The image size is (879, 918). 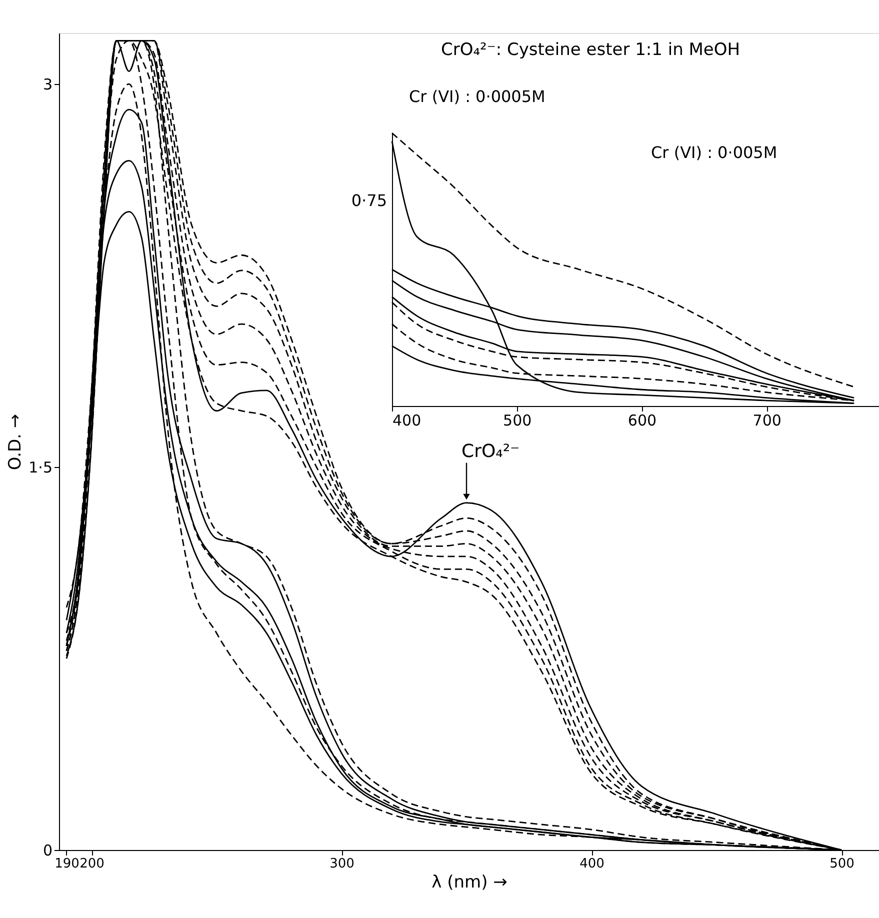 What do you see at coordinates (491, 451) in the screenshot?
I see `annotation: CrO₄²⁻` at bounding box center [491, 451].